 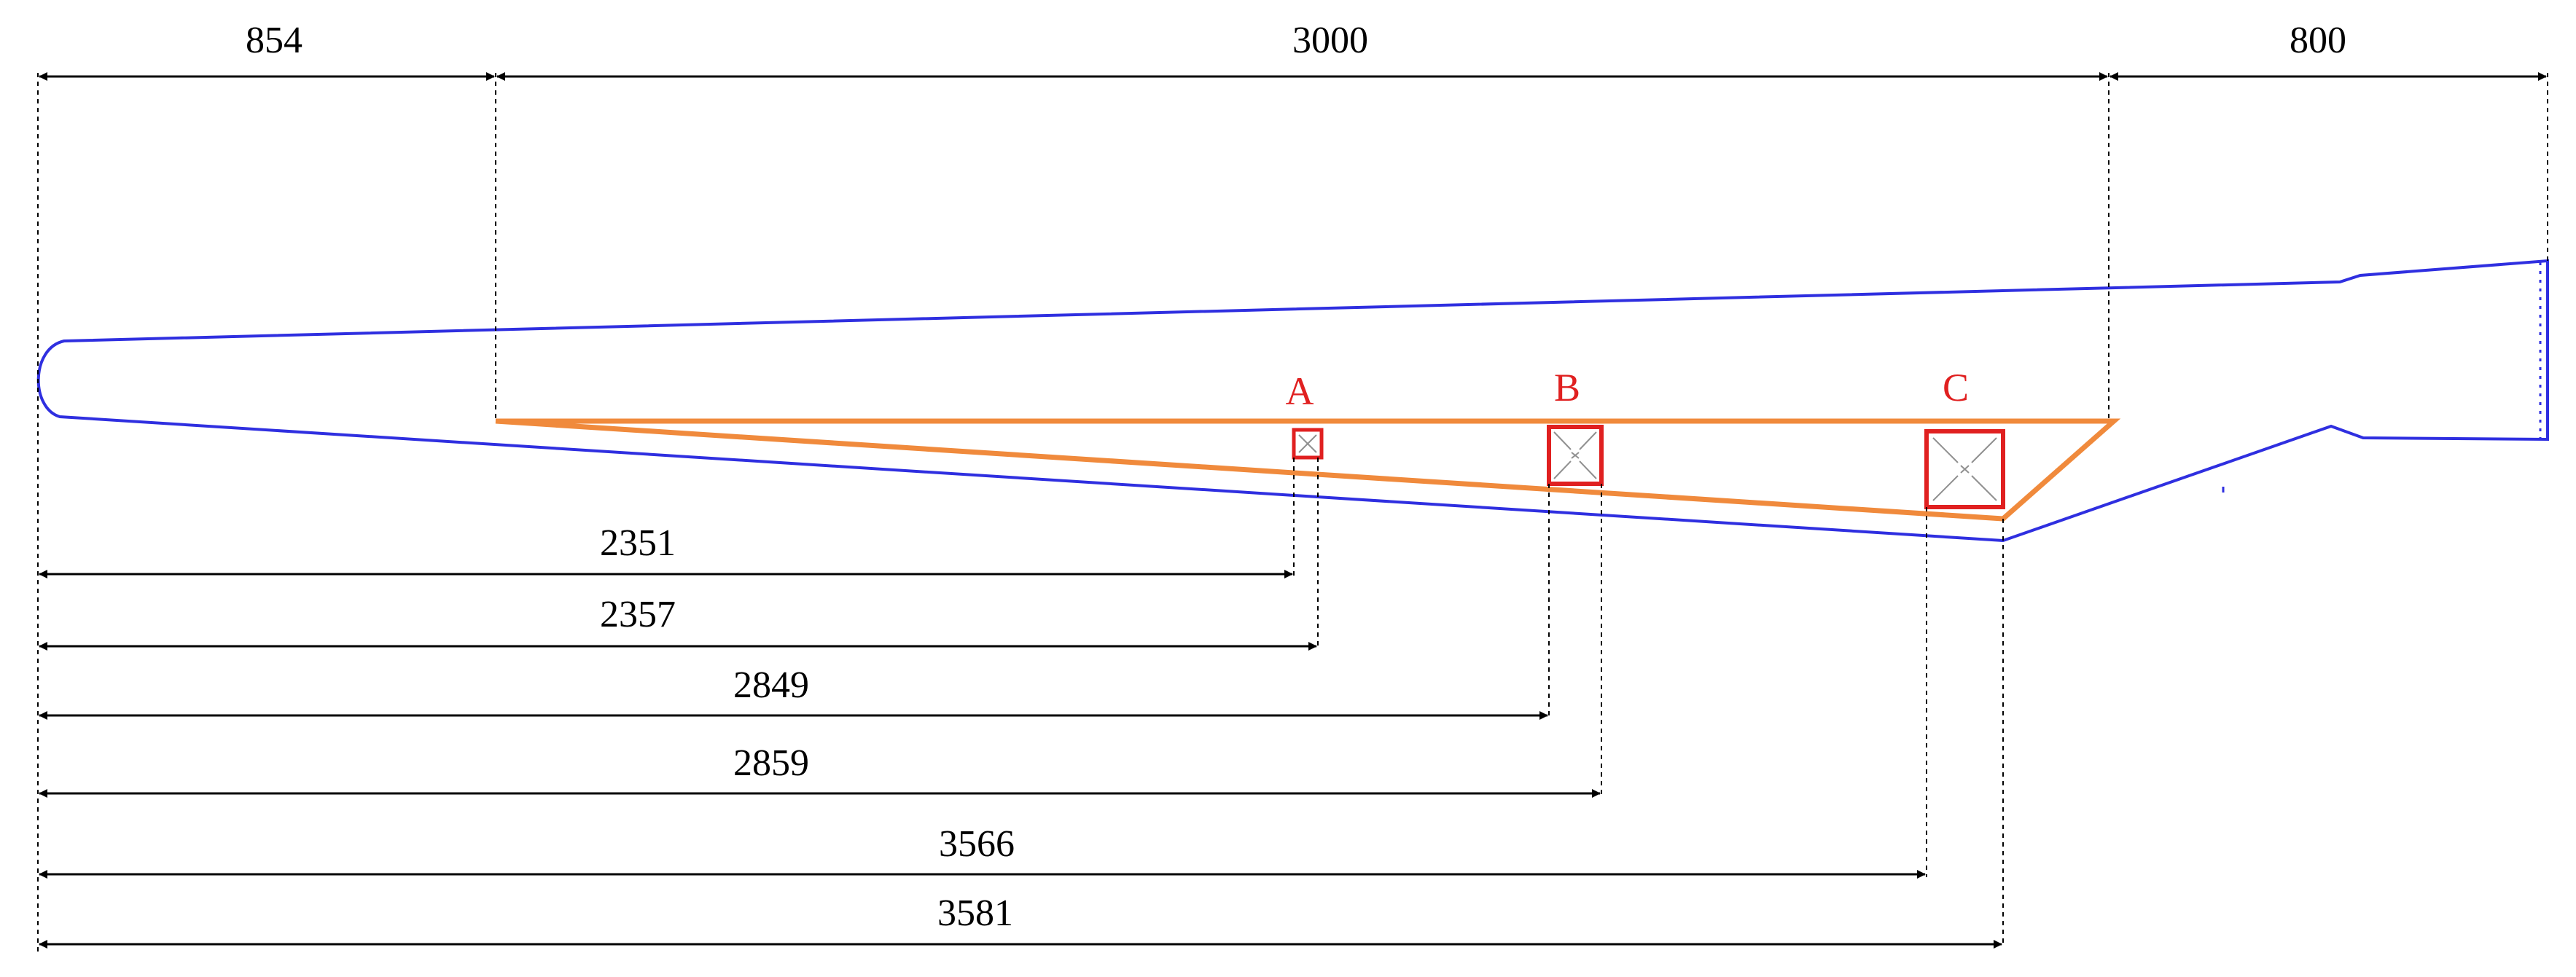 What do you see at coordinates (771, 685) in the screenshot?
I see `dimension-label-2849: 2849` at bounding box center [771, 685].